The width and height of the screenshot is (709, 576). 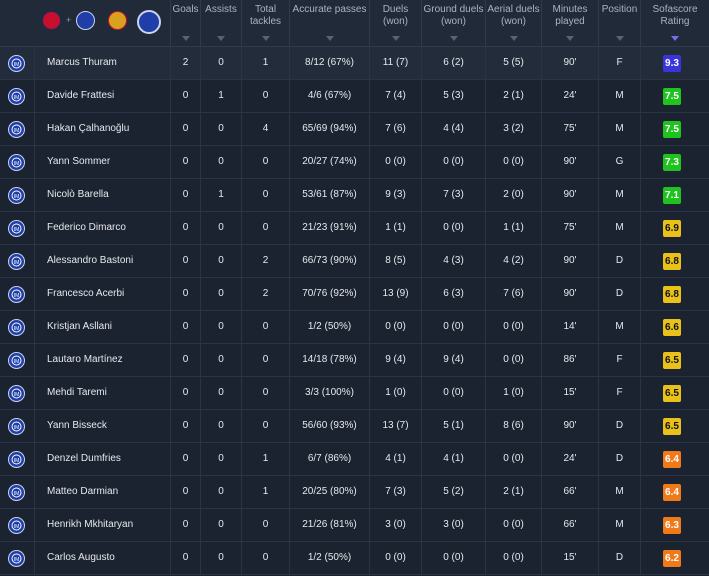 What do you see at coordinates (330, 261) in the screenshot?
I see `passes-value: 66/73 (90%)` at bounding box center [330, 261].